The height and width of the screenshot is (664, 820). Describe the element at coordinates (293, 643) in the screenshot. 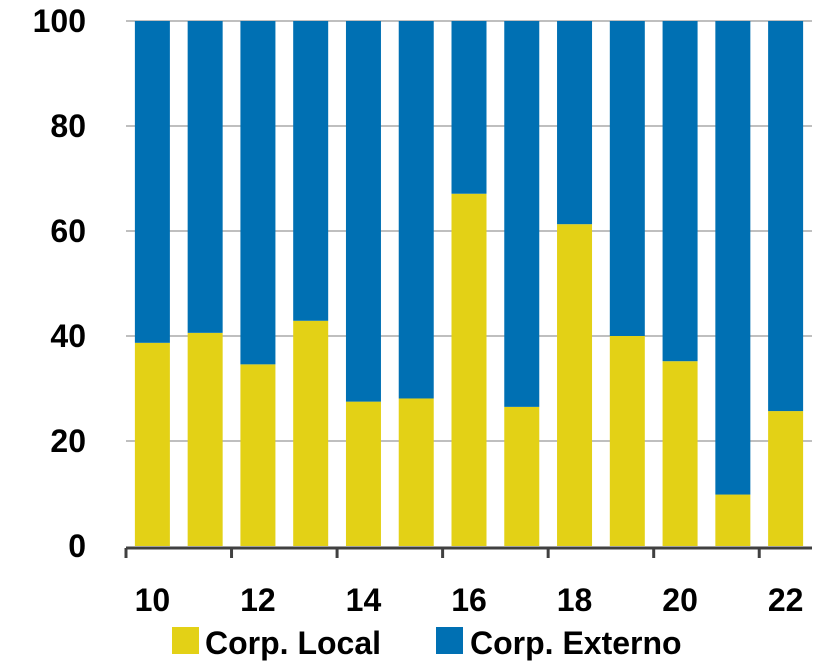

I see `legend-label-corp-local: Corp. Local` at that location.